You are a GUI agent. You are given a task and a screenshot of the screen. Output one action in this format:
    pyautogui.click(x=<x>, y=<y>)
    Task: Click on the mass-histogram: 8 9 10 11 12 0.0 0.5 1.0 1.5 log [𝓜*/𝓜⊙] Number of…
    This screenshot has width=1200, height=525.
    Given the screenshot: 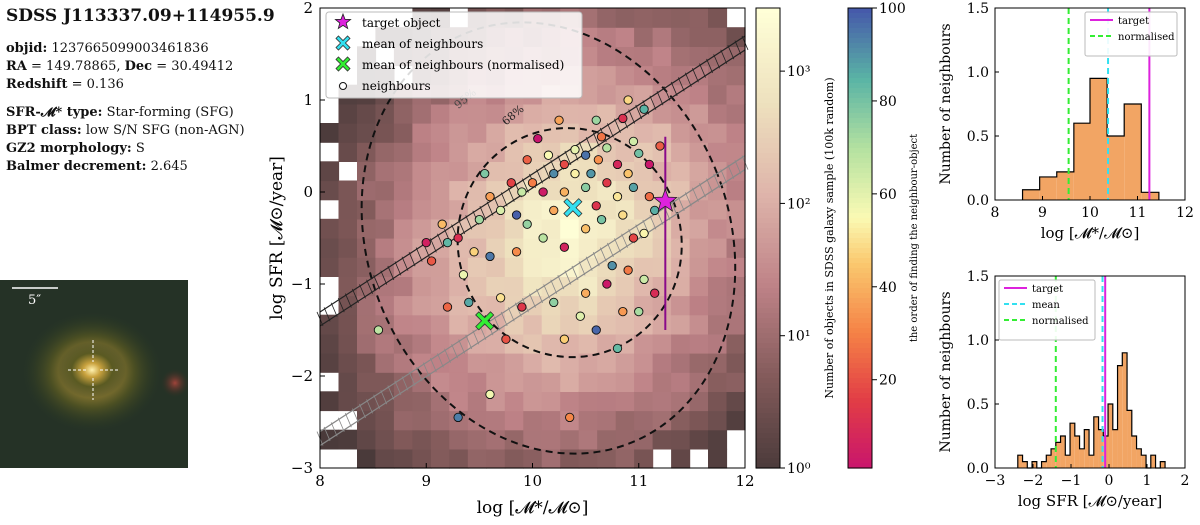 What is the action you would take?
    pyautogui.click(x=1066, y=121)
    